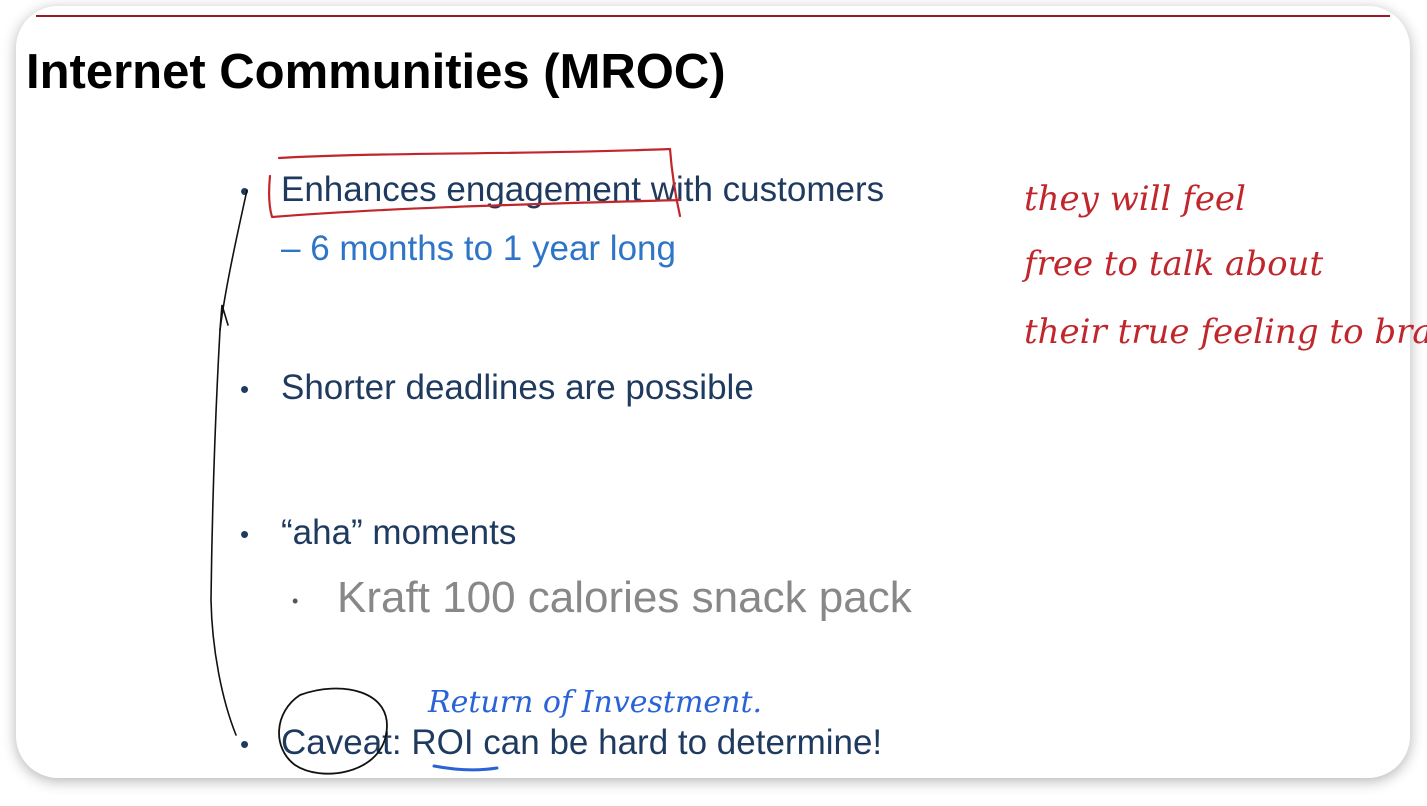 This screenshot has height=806, width=1427. I want to click on bullet-engagement: Enhances engagement with customers, so click(583, 189).